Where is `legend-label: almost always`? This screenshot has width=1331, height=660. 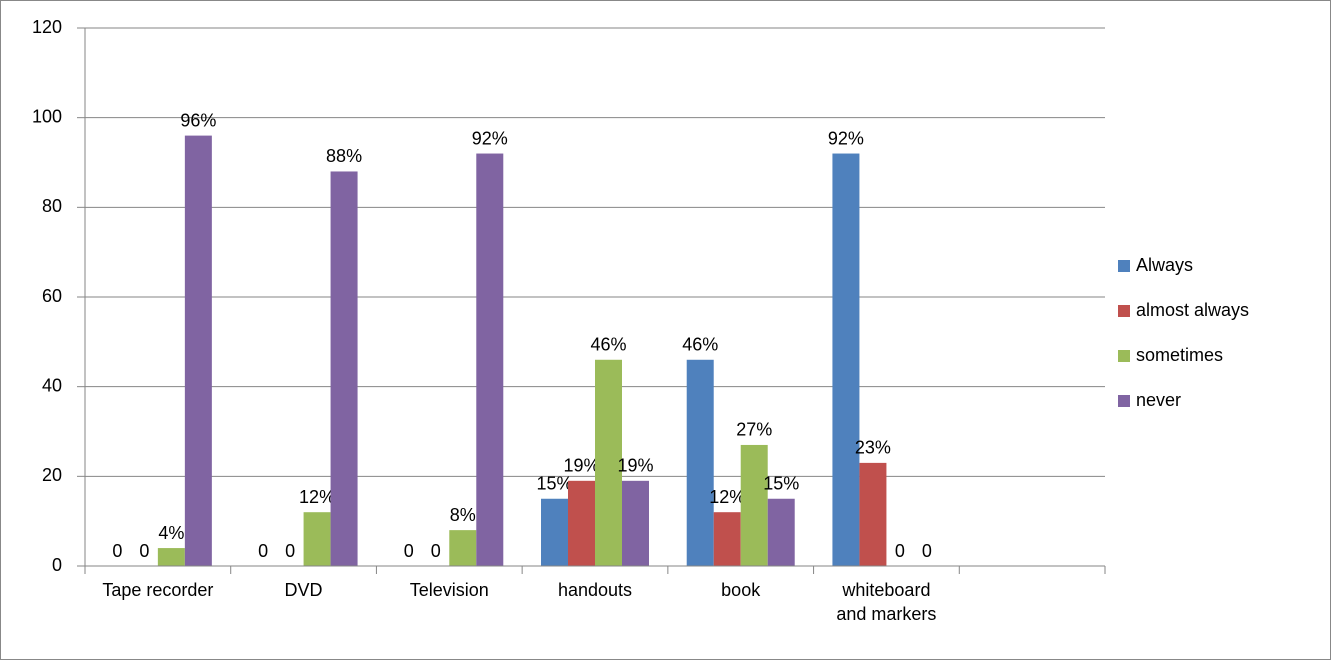 legend-label: almost always is located at coordinates (1192, 310).